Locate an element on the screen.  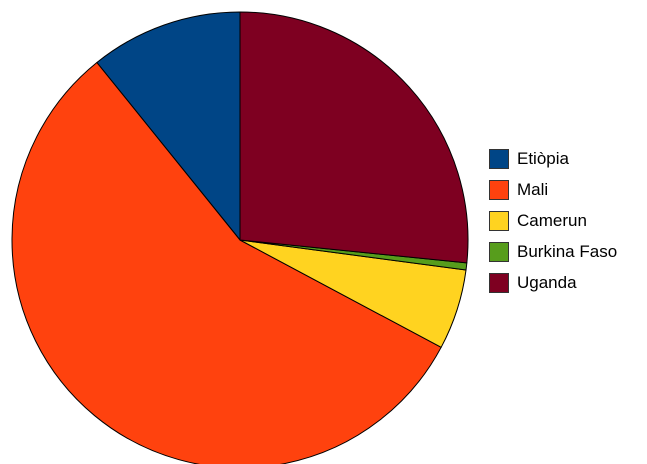
legend-item-etiopia: Etiòpia is located at coordinates (567, 158).